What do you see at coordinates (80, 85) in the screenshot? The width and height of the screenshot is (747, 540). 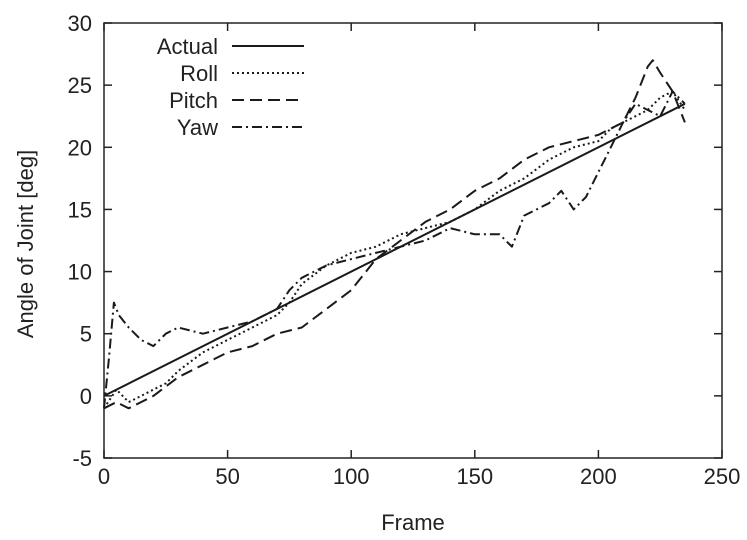 I see `y-tick-label: 25` at bounding box center [80, 85].